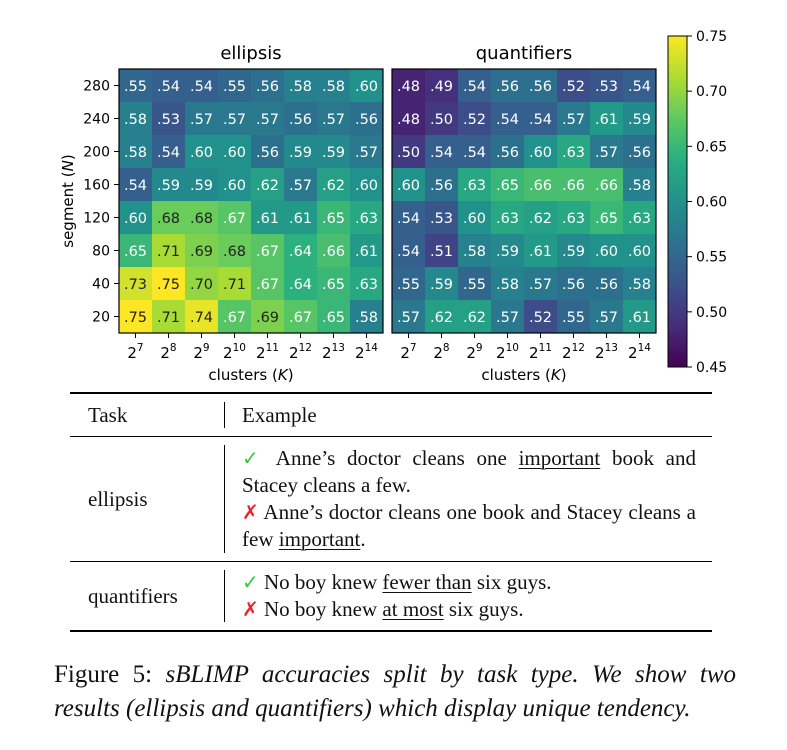  I want to click on cell-label: .55, so click(135, 87).